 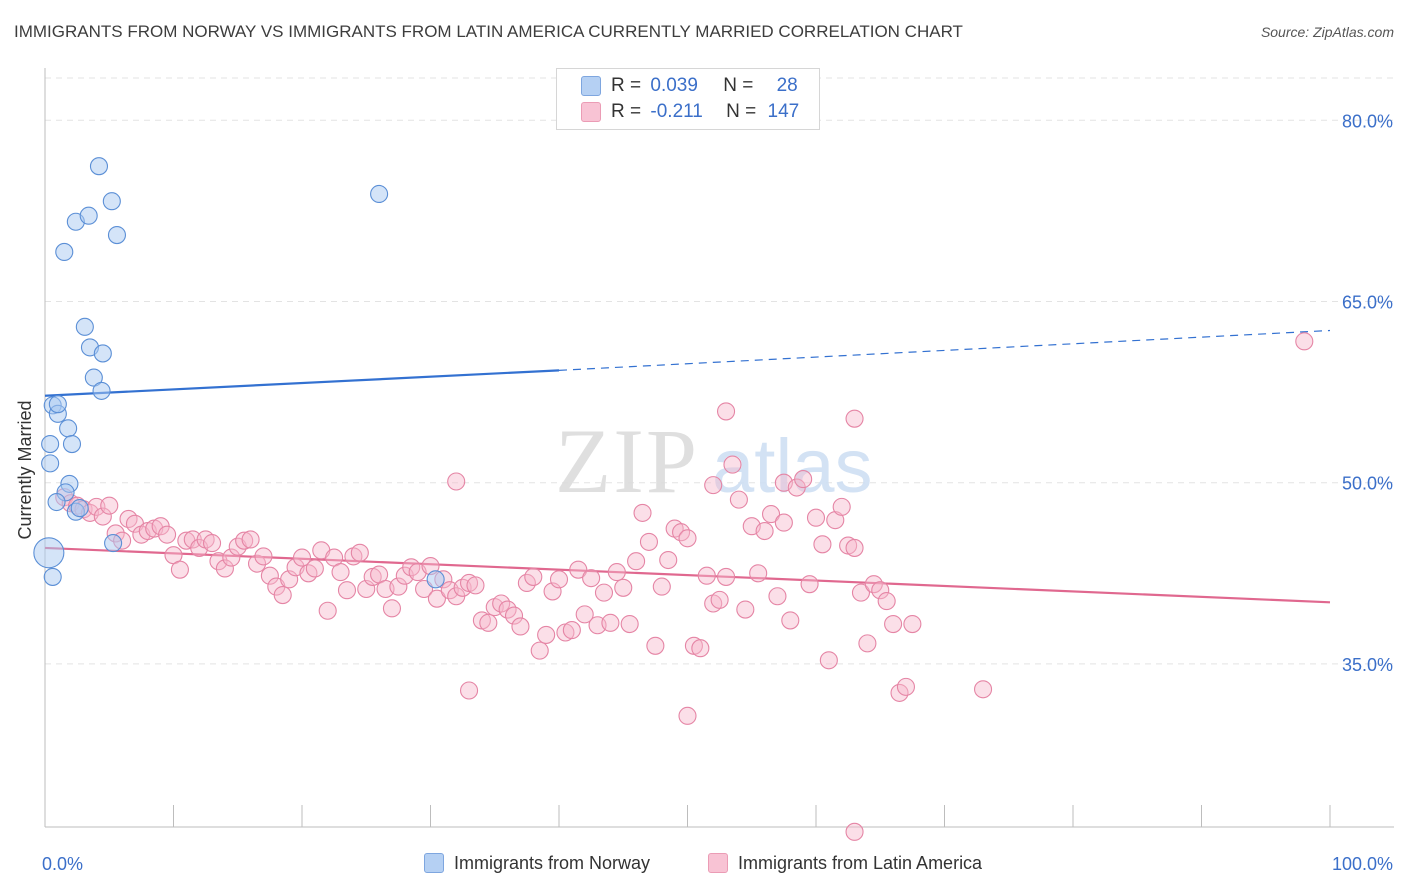 What do you see at coordinates (62, 864) in the screenshot?
I see `x-tick-label: 0.0%` at bounding box center [62, 864].